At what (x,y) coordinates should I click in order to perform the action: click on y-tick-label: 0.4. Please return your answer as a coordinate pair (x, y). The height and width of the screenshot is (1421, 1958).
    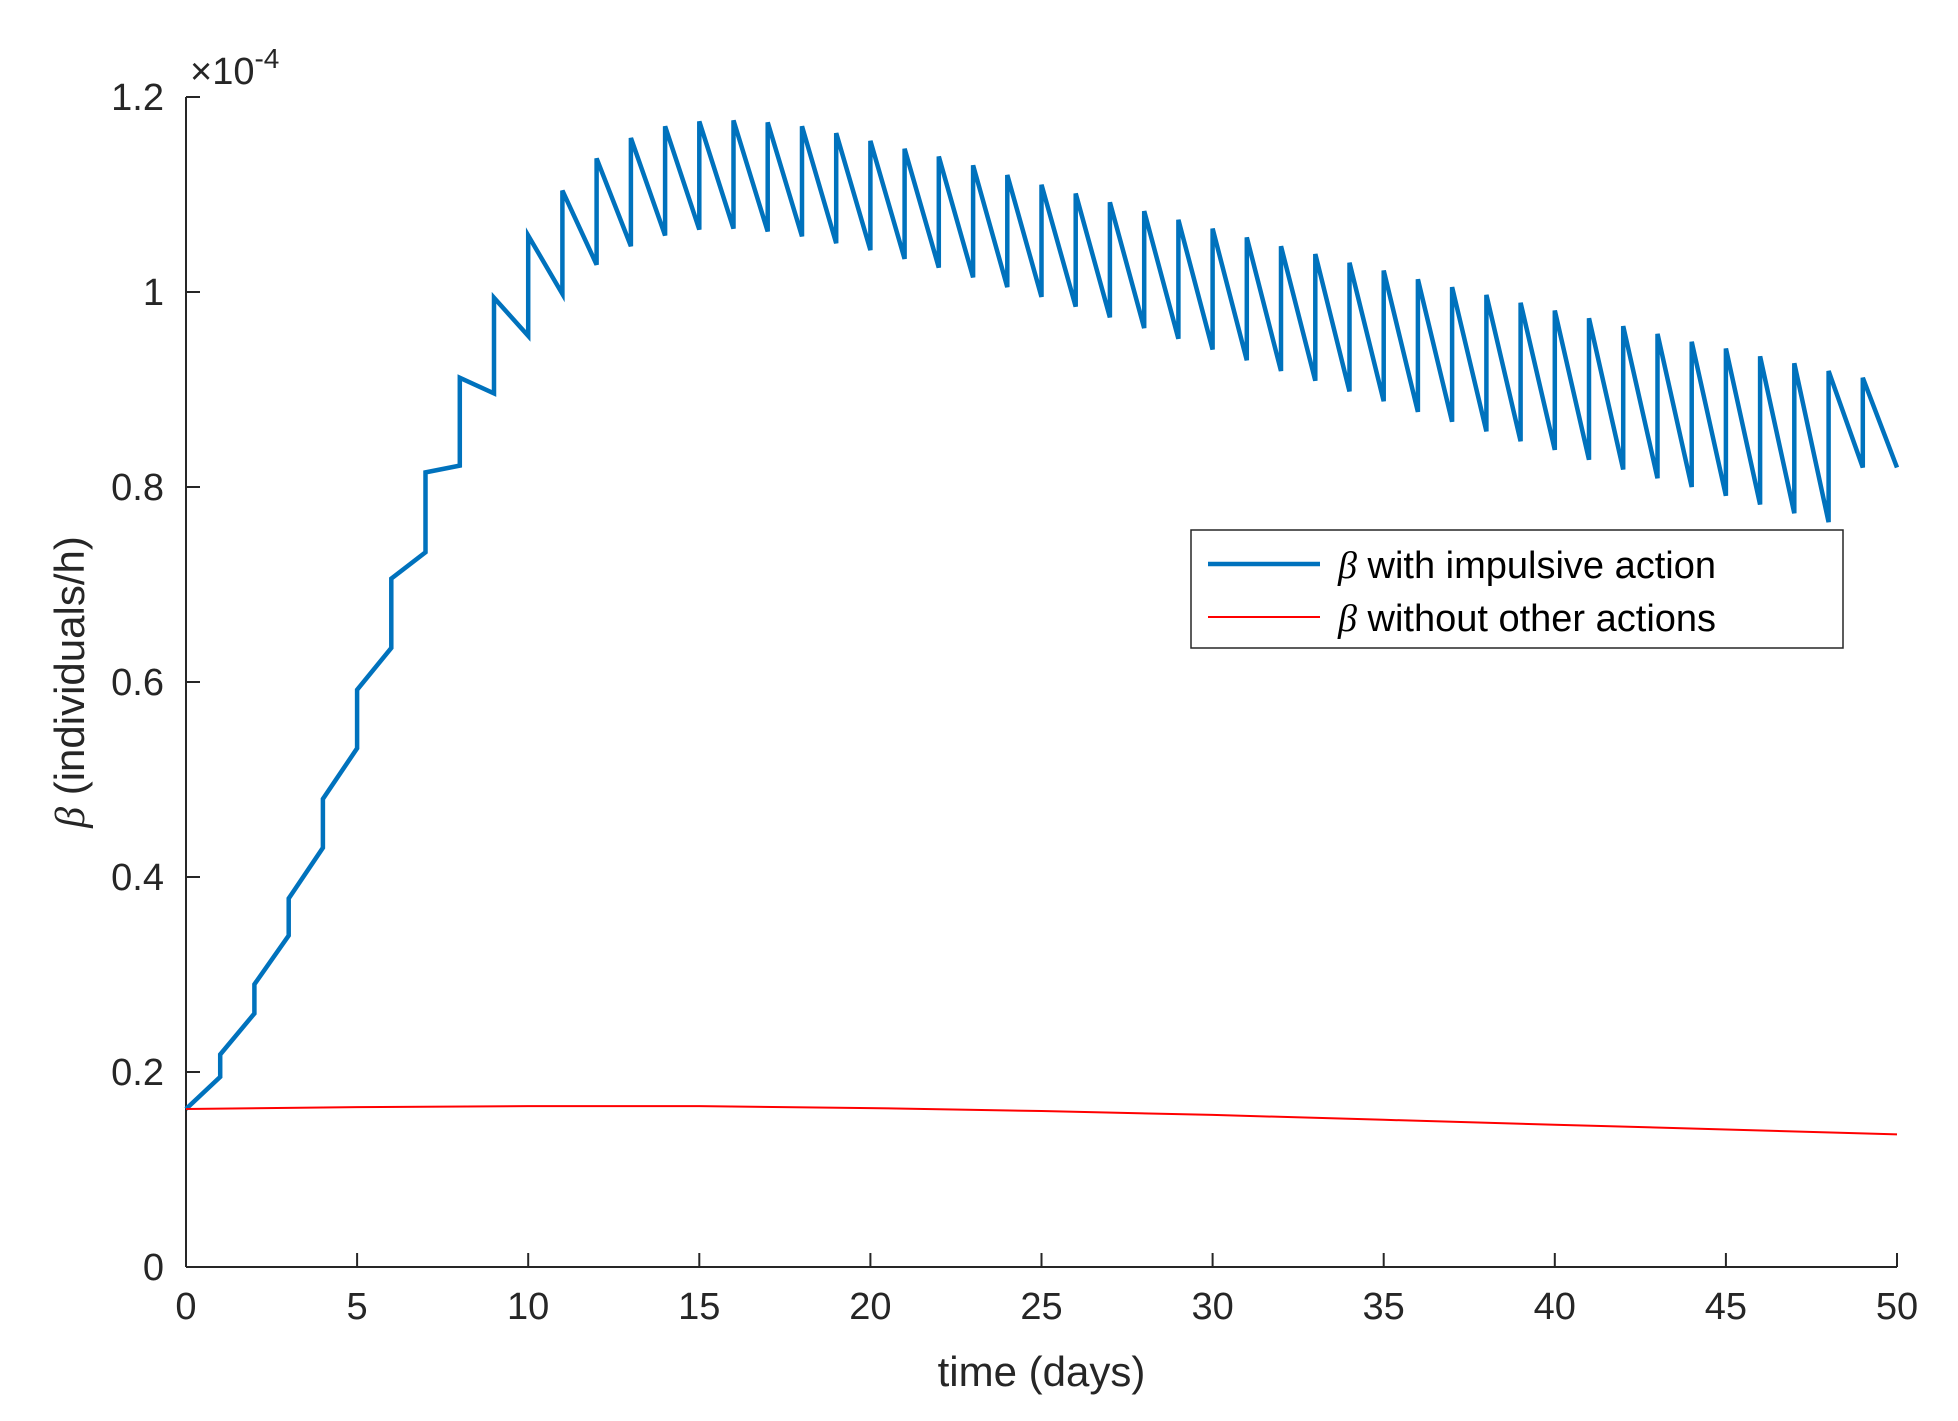
    Looking at the image, I should click on (137, 878).